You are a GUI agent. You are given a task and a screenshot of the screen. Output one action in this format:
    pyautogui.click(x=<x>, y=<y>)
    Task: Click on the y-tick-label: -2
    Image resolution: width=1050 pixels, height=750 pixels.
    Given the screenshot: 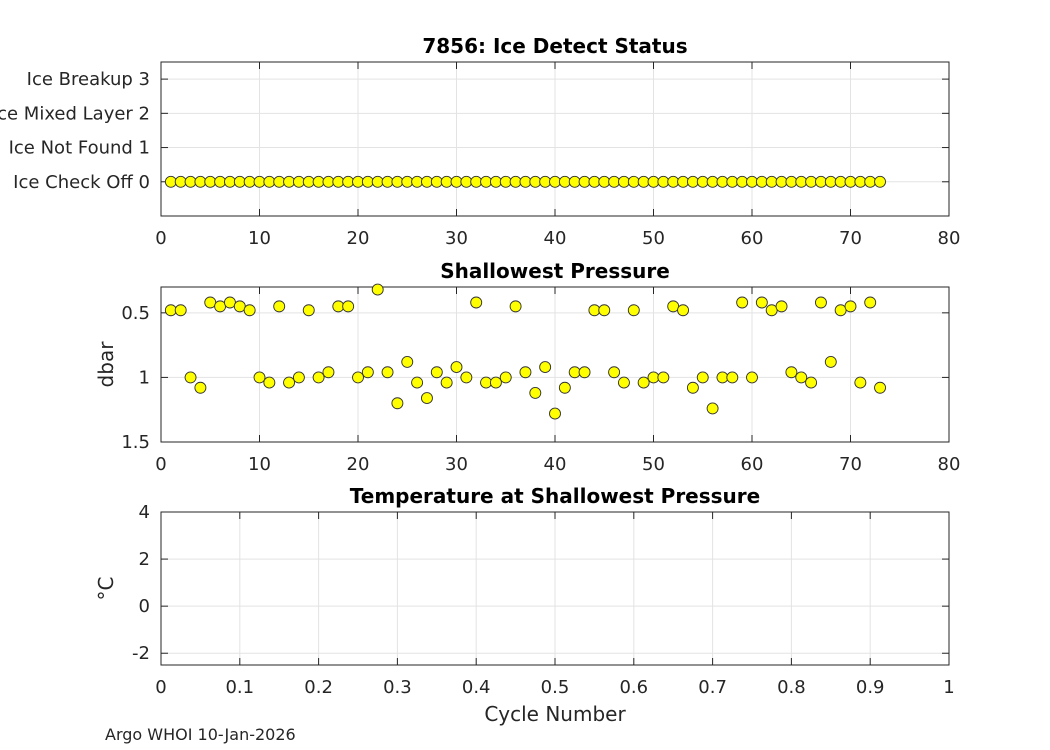 What is the action you would take?
    pyautogui.click(x=141, y=653)
    